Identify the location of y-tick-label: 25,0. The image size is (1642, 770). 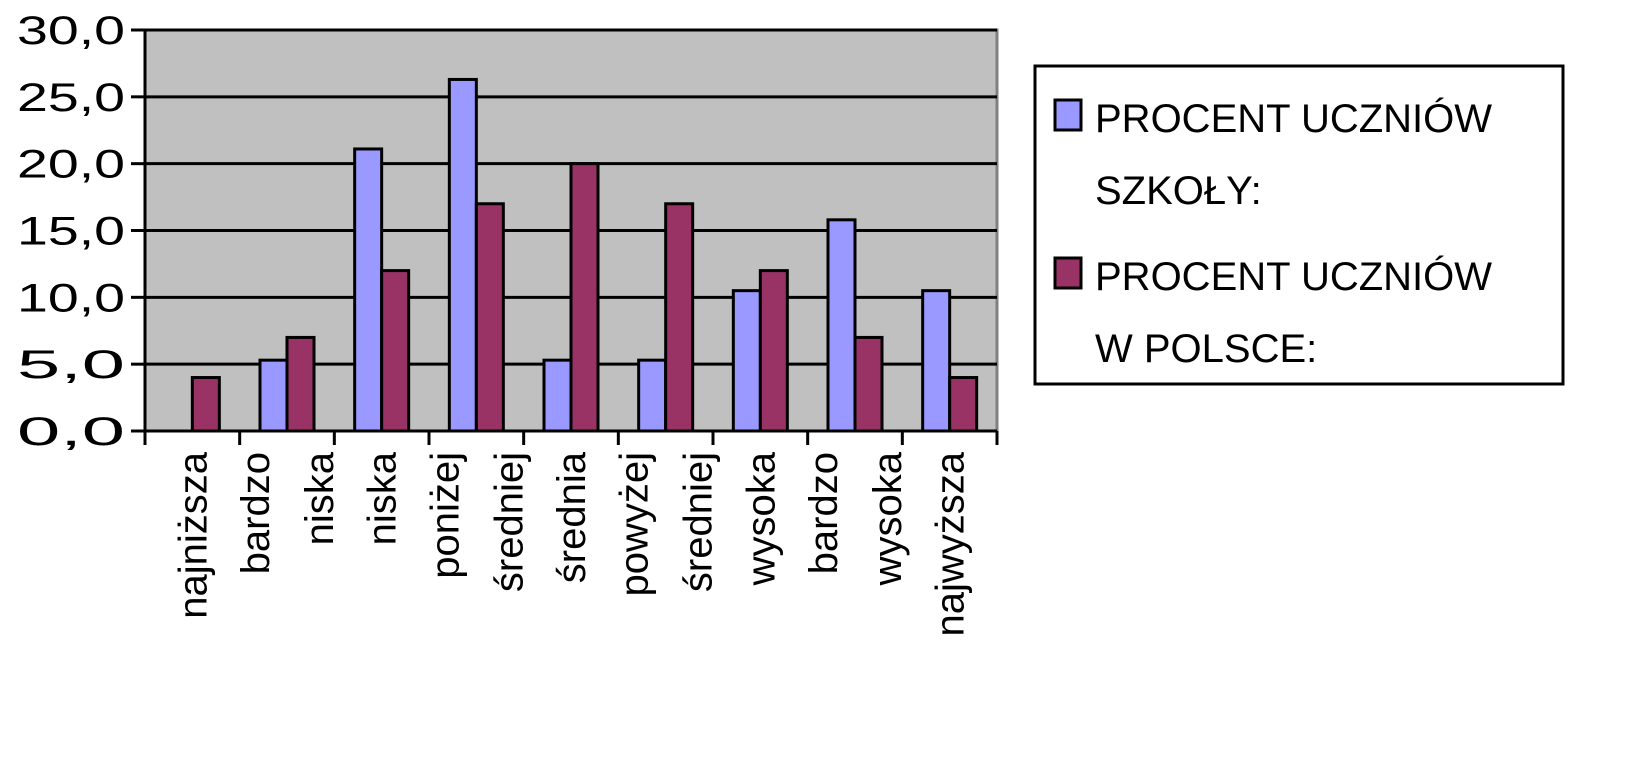
(71, 98).